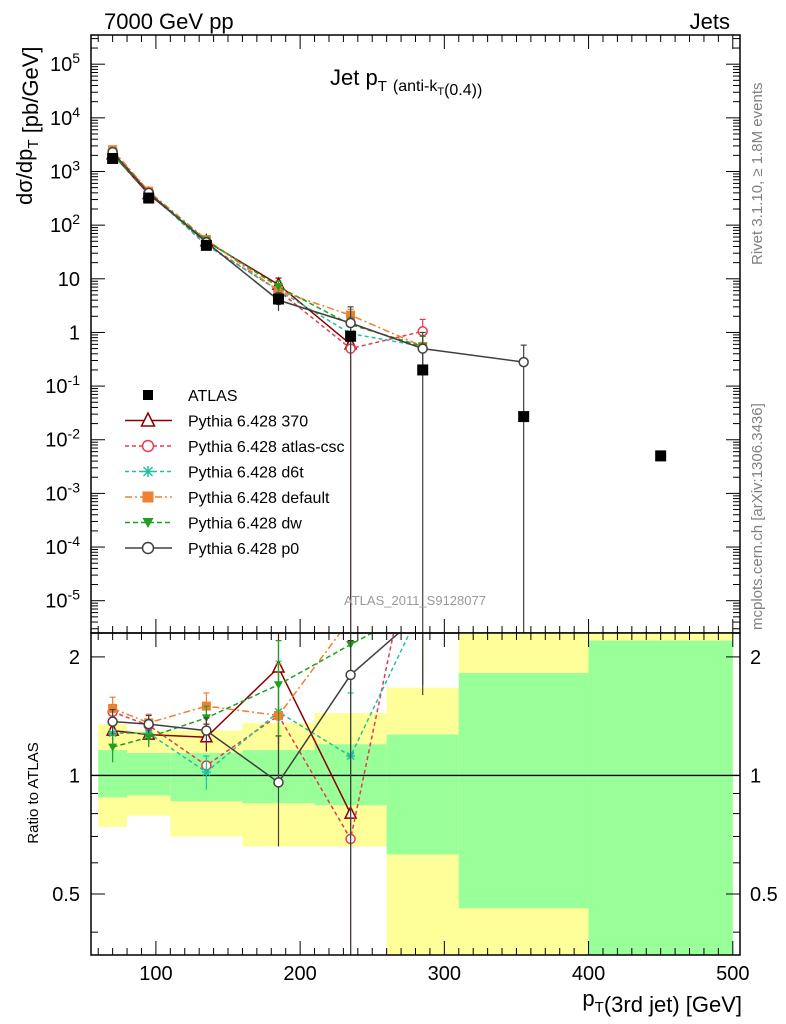  Describe the element at coordinates (588, 974) in the screenshot. I see `x-tick-label: 400` at that location.